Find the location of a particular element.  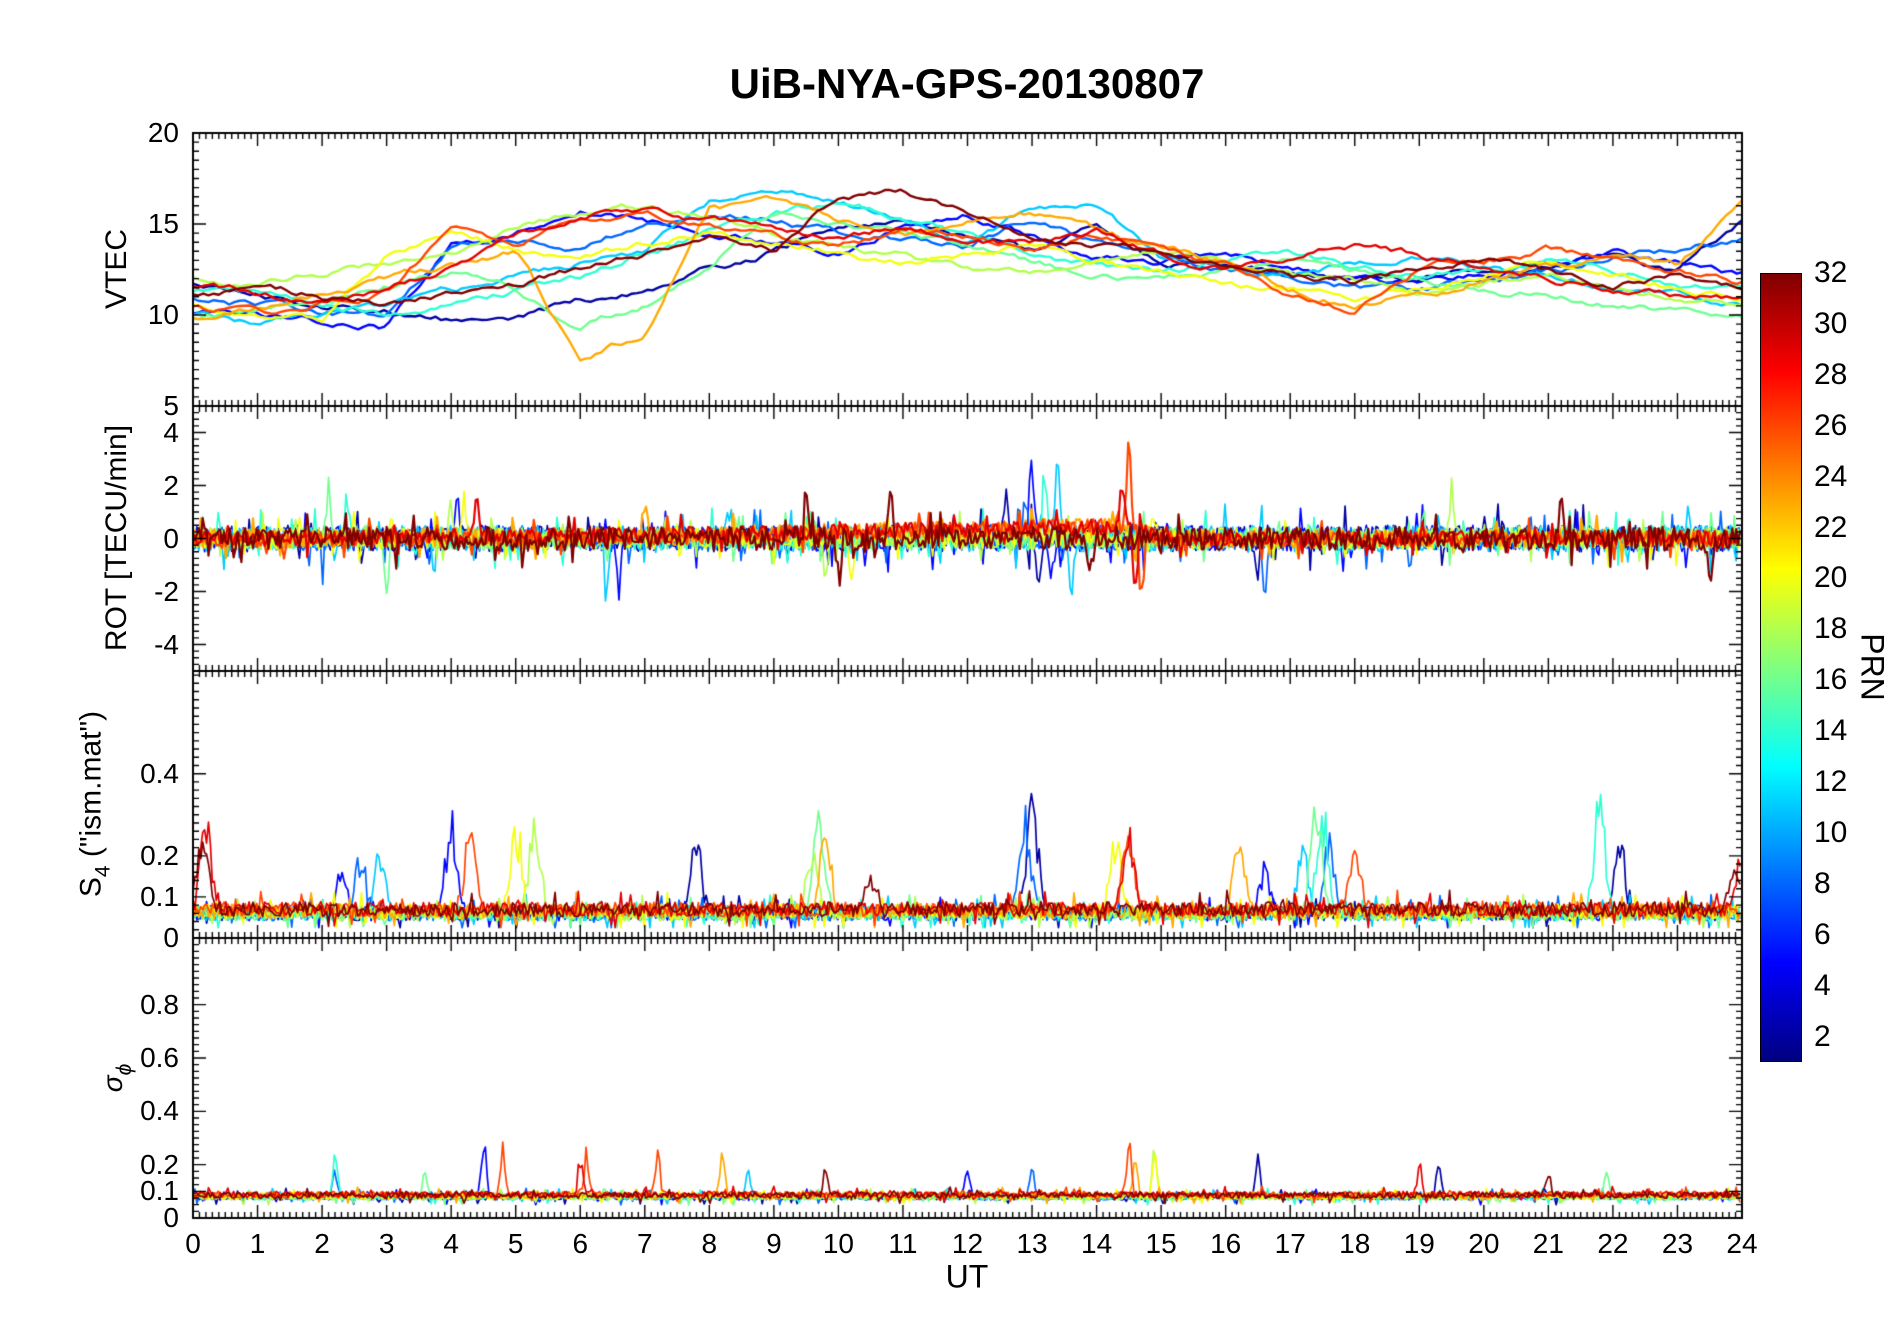

x-tick-label: 12 is located at coordinates (967, 1243).